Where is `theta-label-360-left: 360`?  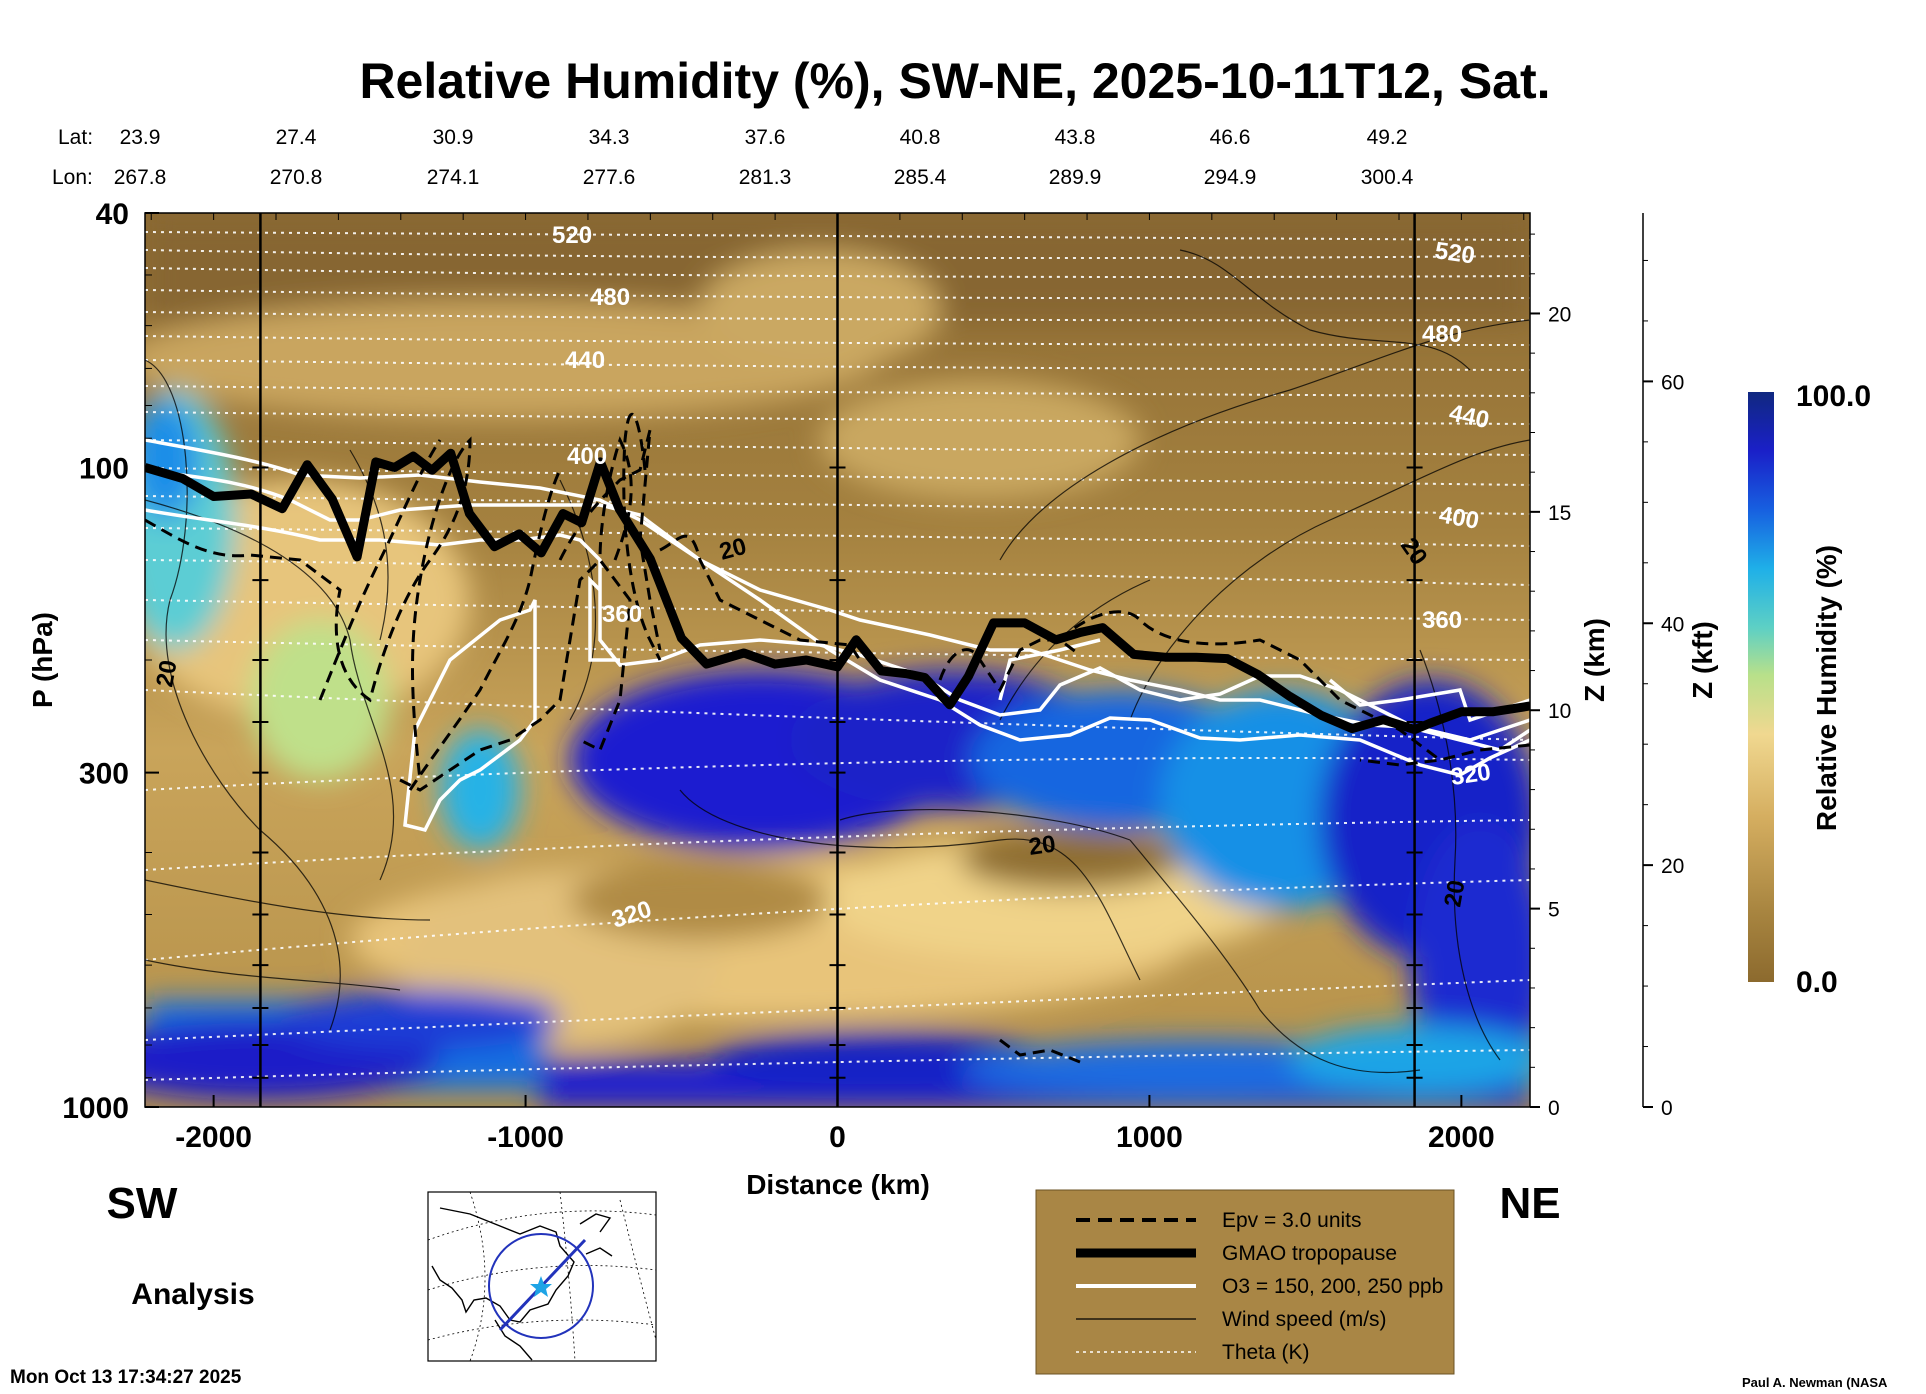 theta-label-360-left: 360 is located at coordinates (622, 614).